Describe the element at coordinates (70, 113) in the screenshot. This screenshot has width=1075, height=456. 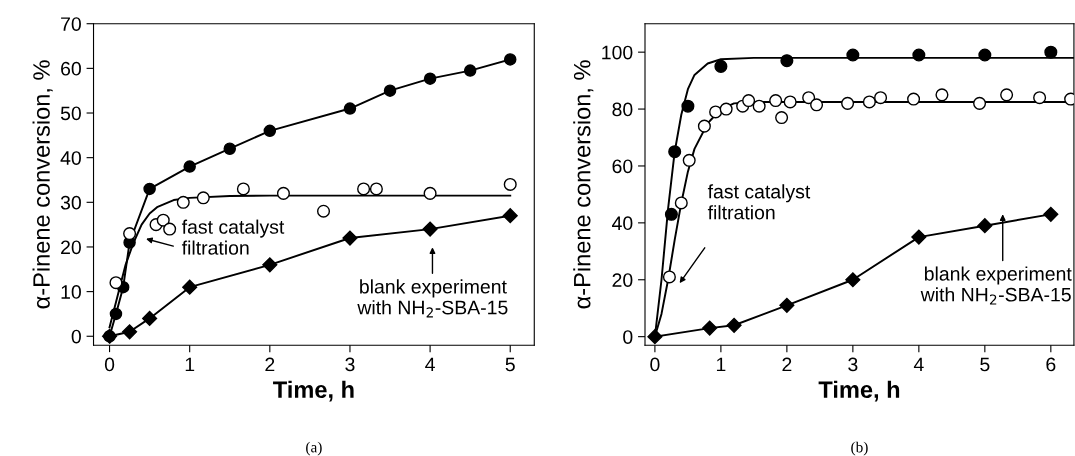
I see `y-tick-label: 50` at that location.